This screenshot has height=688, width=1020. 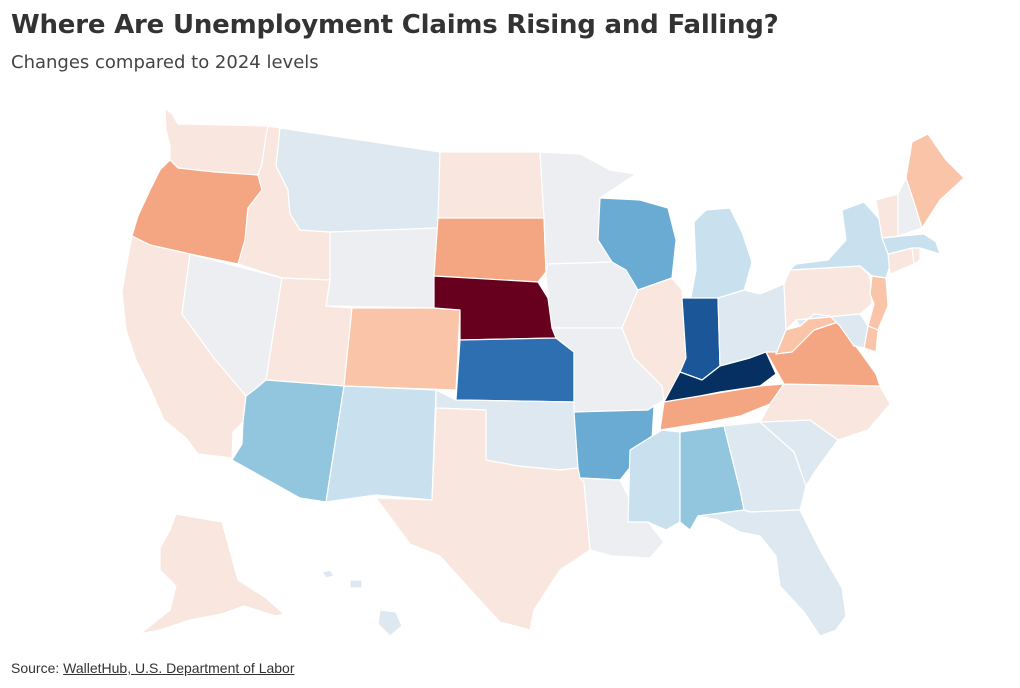 What do you see at coordinates (382, 268) in the screenshot?
I see `state-wy` at bounding box center [382, 268].